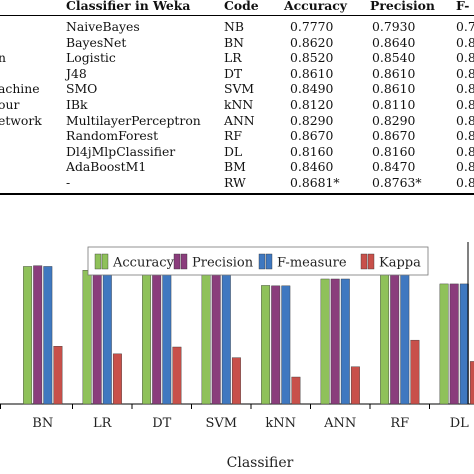 The height and width of the screenshot is (474, 474). What do you see at coordinates (233, 136) in the screenshot?
I see `row-code: RF` at bounding box center [233, 136].